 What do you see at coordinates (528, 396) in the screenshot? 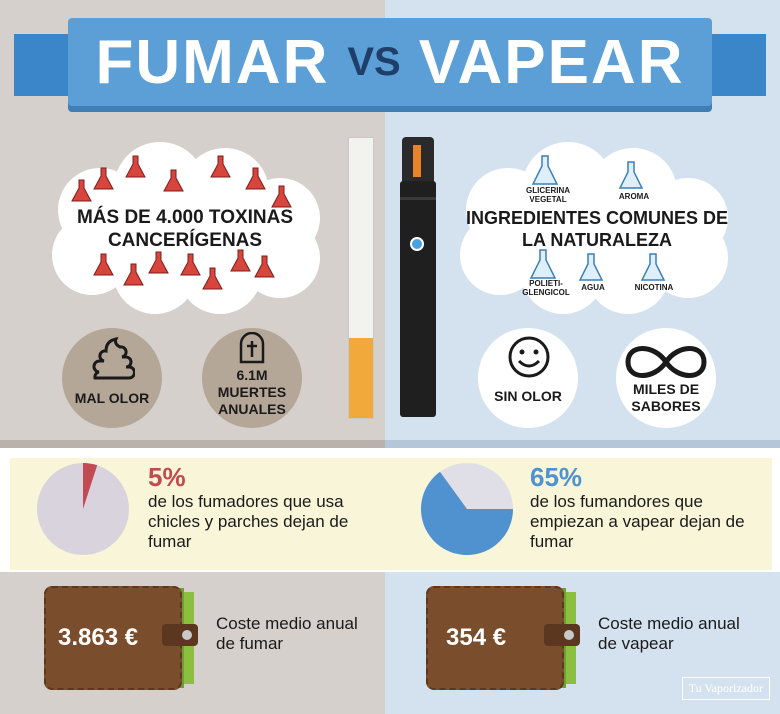
I see `no-odor-label: SIN OLOR` at bounding box center [528, 396].